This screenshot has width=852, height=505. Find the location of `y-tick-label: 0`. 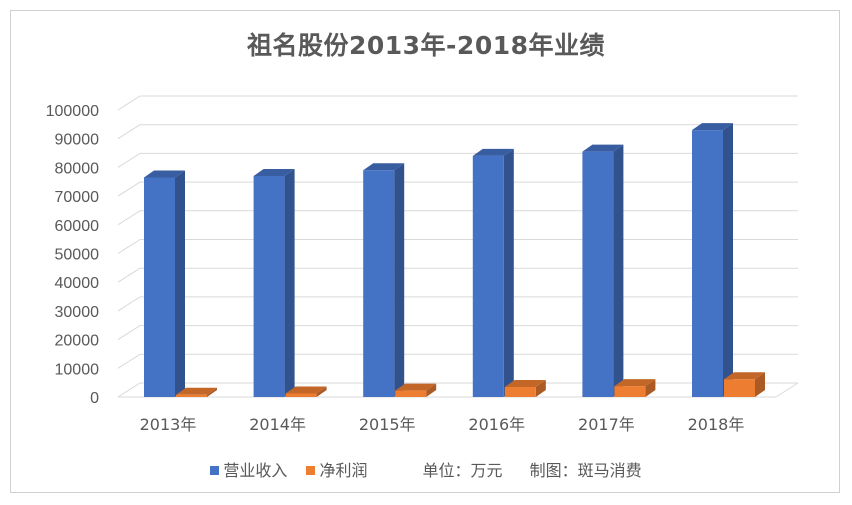

y-tick-label: 0 is located at coordinates (94, 398).